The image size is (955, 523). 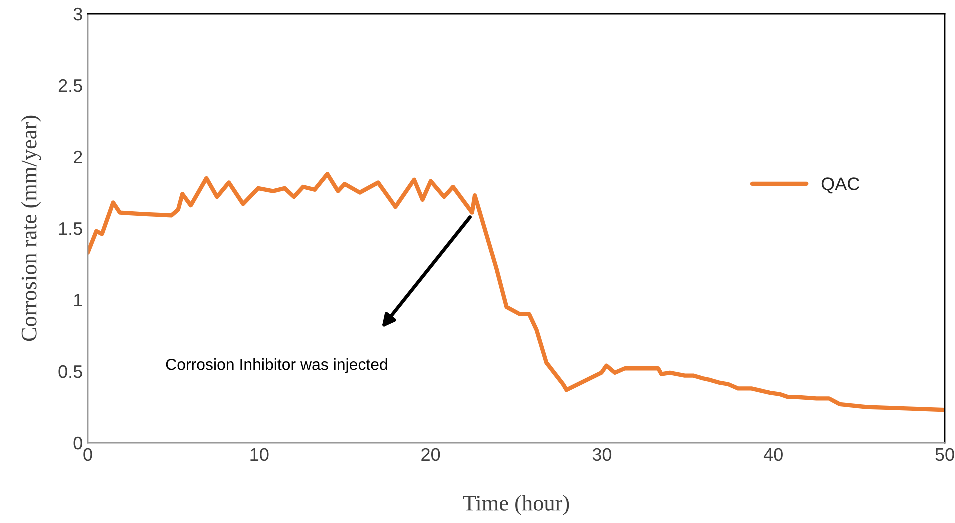 I want to click on x-tick-label: 20, so click(x=431, y=455).